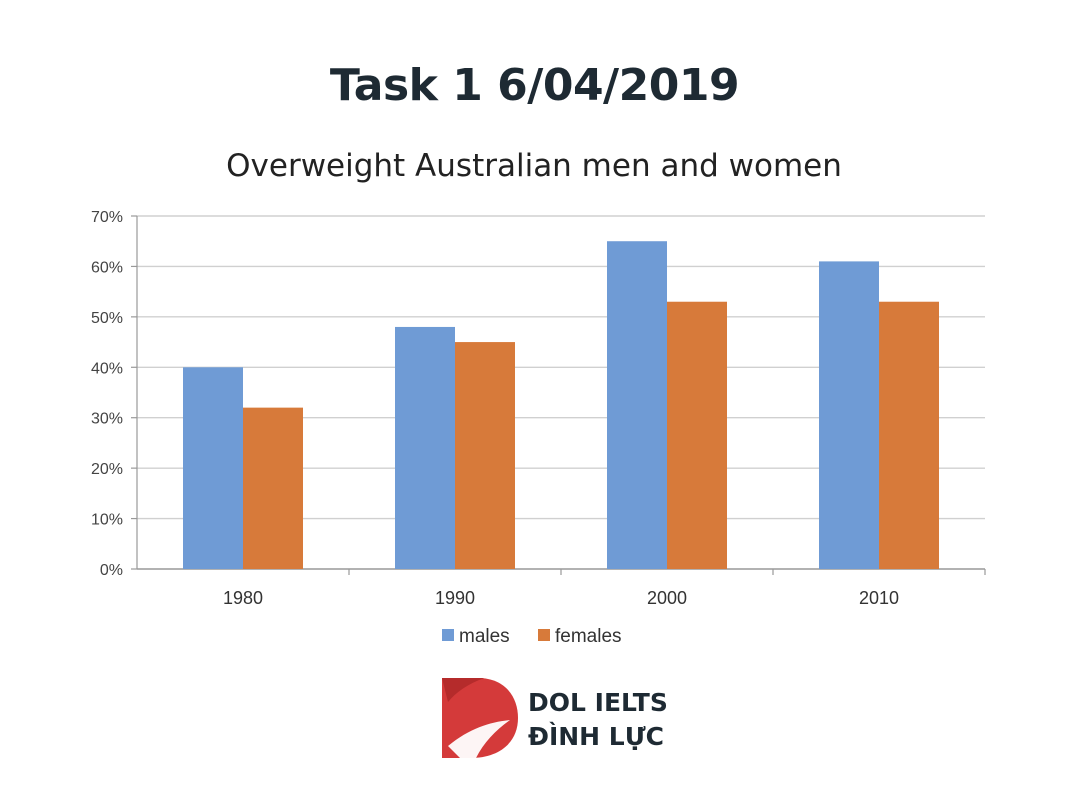 The image size is (1069, 801). Describe the element at coordinates (455, 598) in the screenshot. I see `x-tick-label: 1990` at that location.